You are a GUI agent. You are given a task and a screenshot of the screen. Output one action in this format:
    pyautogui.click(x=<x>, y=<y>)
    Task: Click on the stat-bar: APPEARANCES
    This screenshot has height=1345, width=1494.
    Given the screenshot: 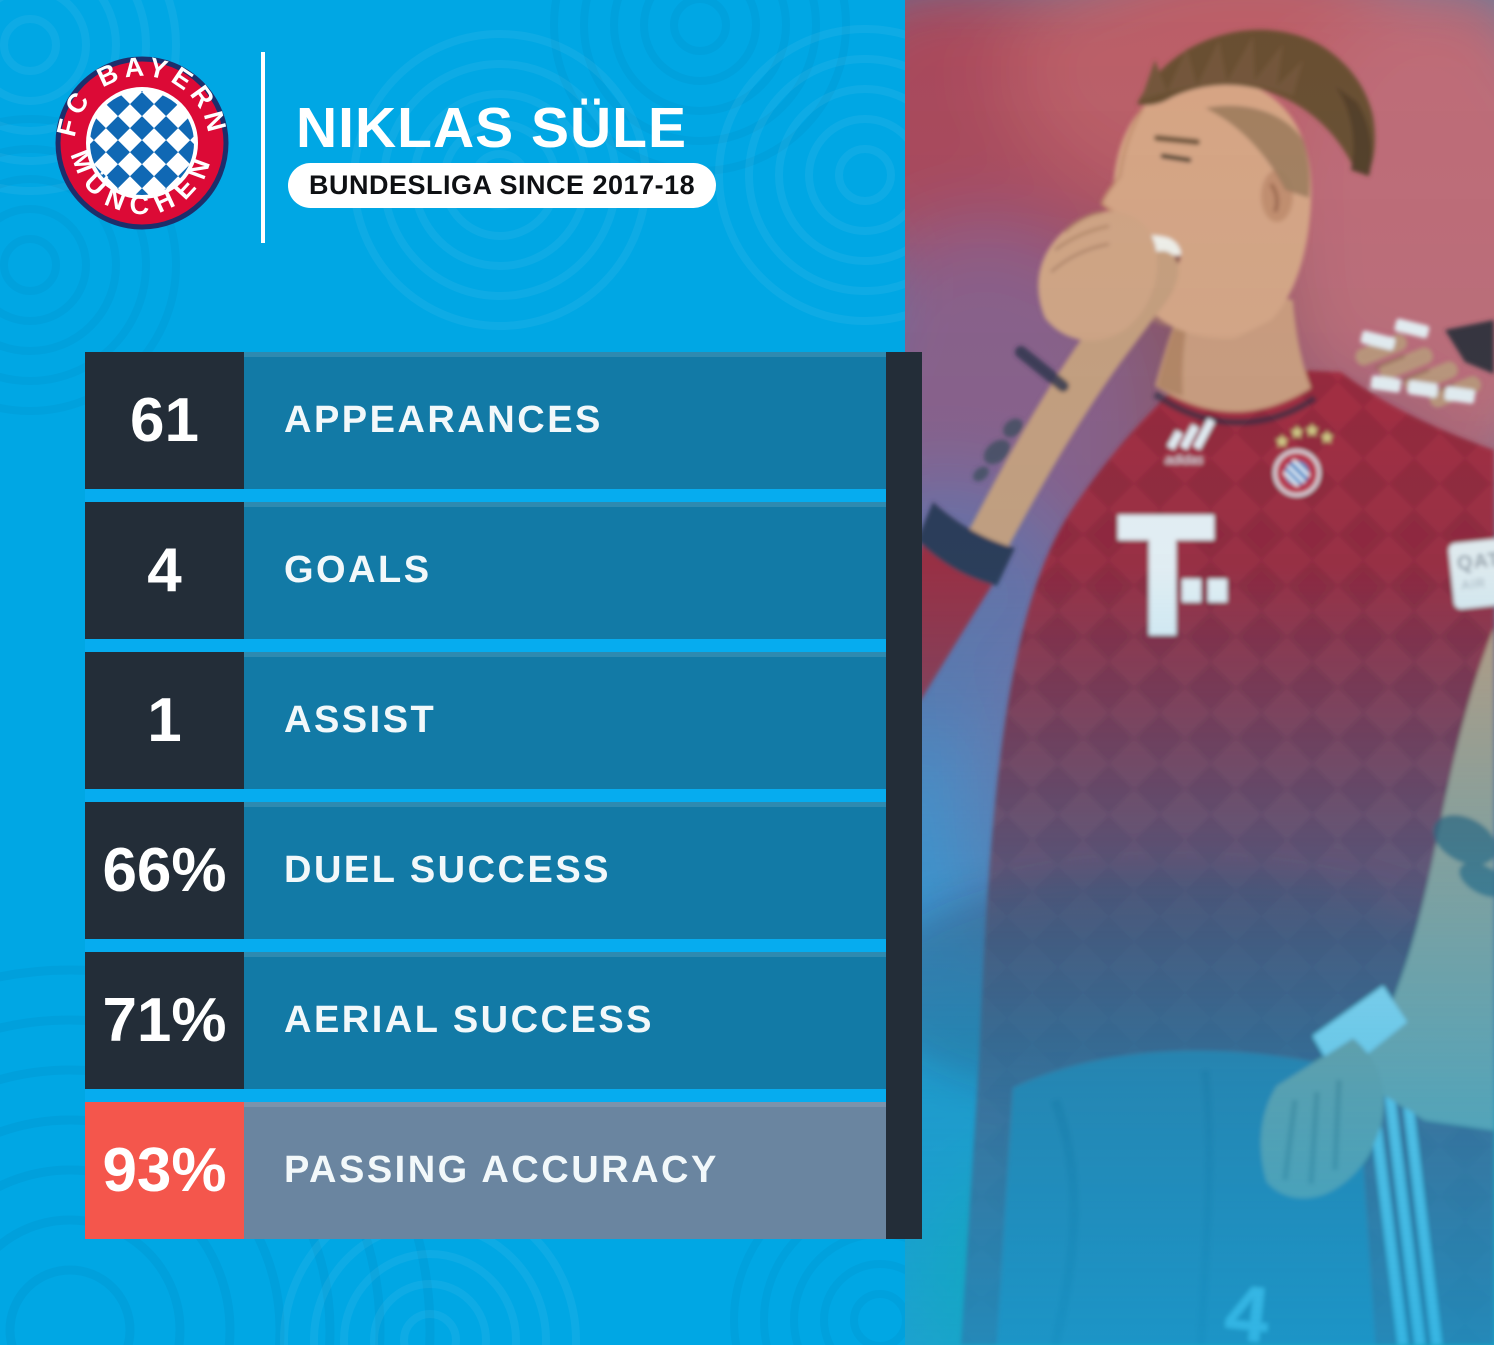 What is the action you would take?
    pyautogui.click(x=565, y=420)
    